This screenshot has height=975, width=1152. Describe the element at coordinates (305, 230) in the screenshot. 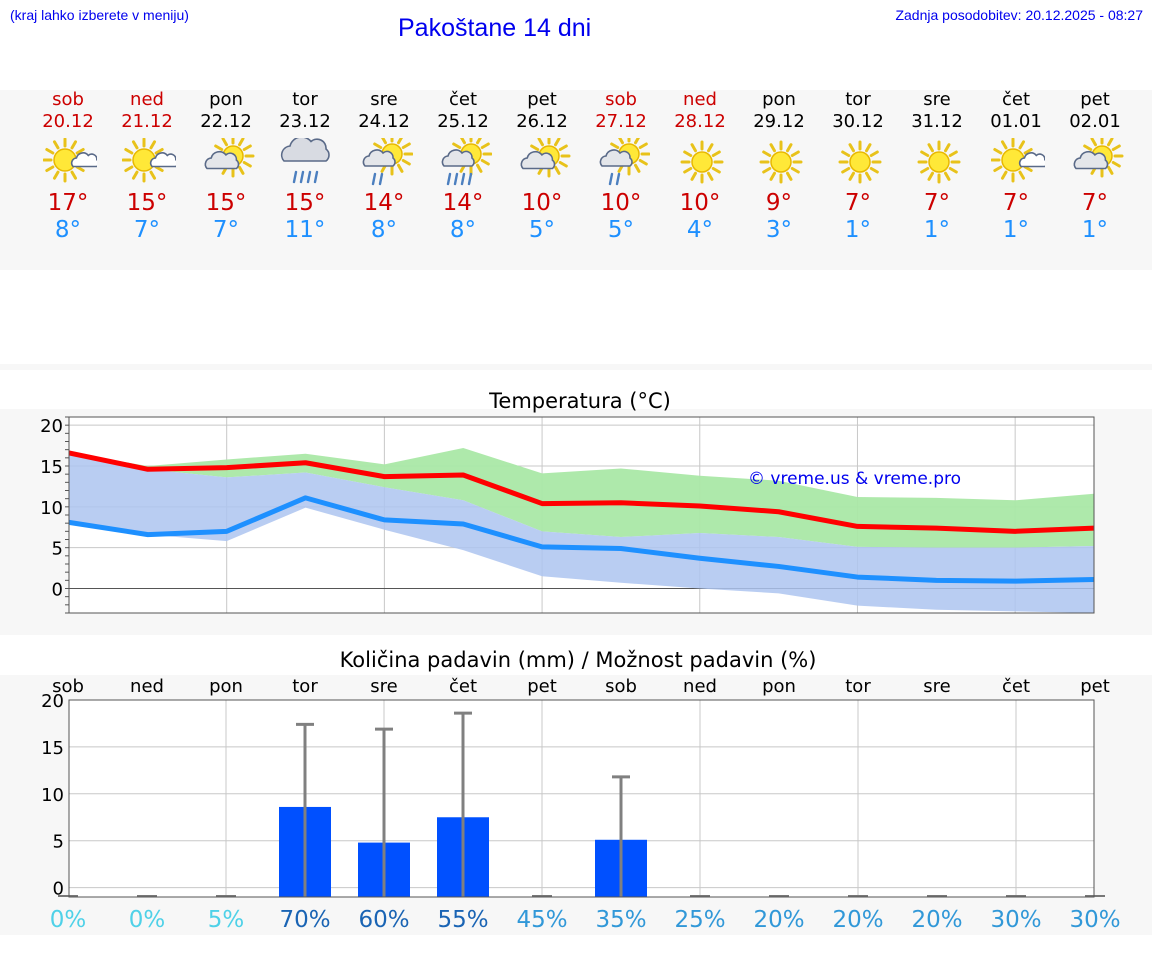

I see `temp-min: 11°` at that location.